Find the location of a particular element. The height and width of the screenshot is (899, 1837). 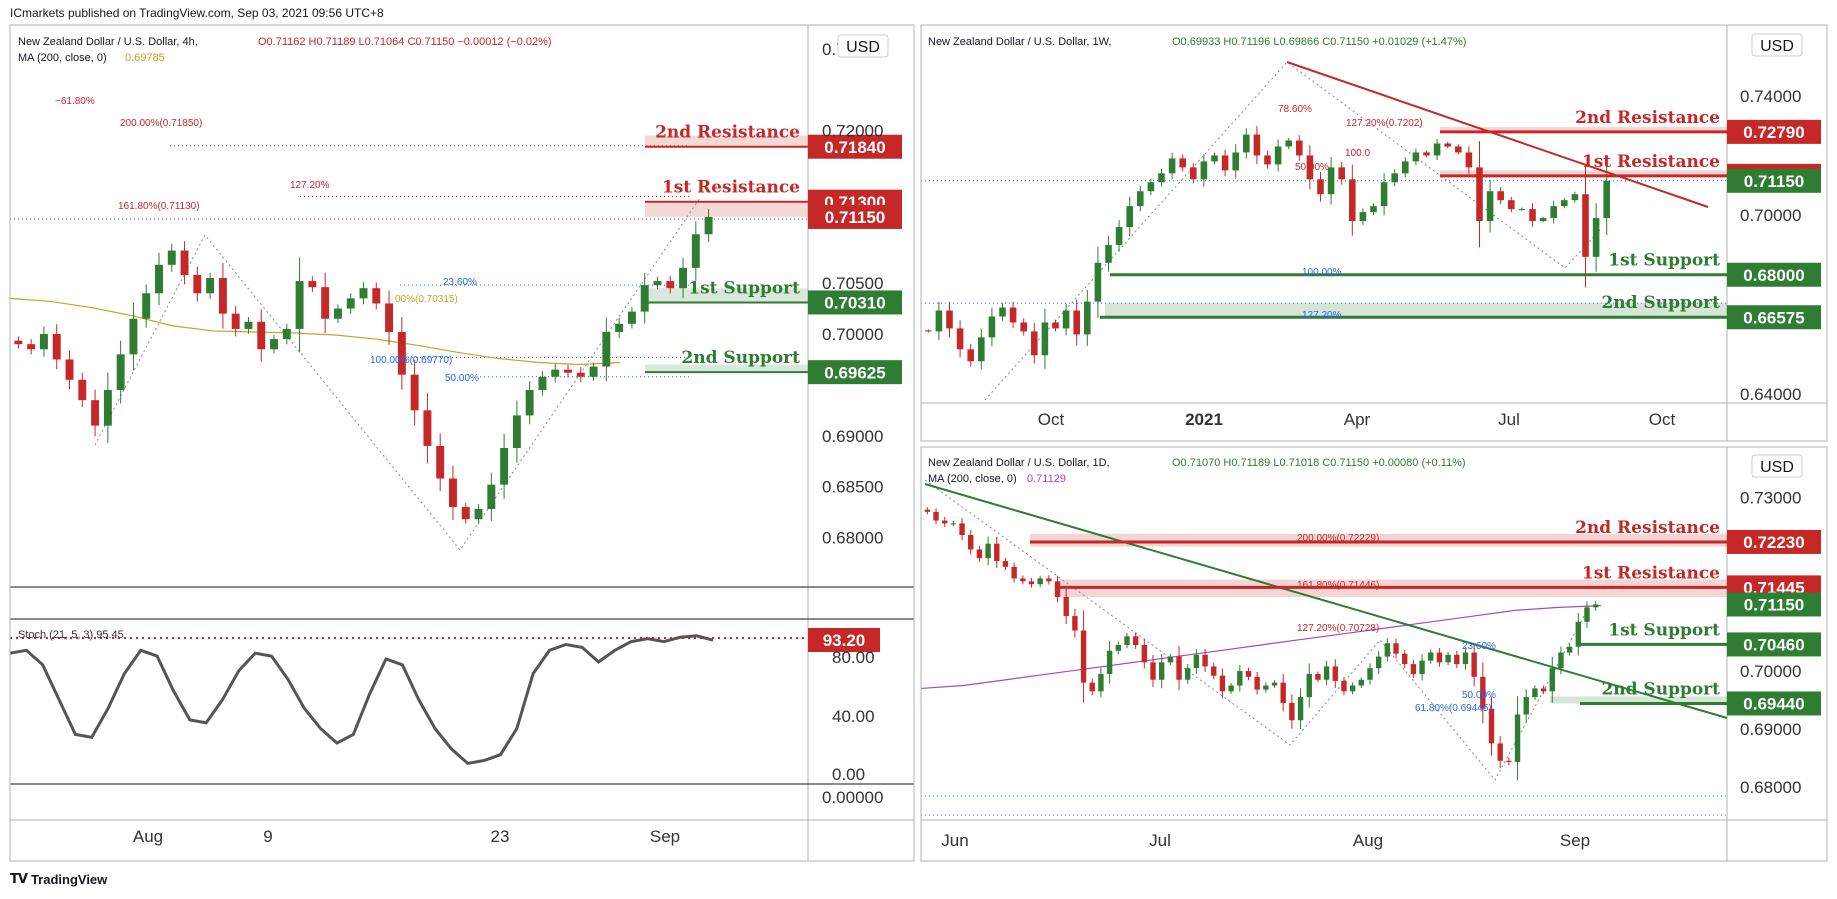

price-box-current: 0.71150 is located at coordinates (1774, 605).